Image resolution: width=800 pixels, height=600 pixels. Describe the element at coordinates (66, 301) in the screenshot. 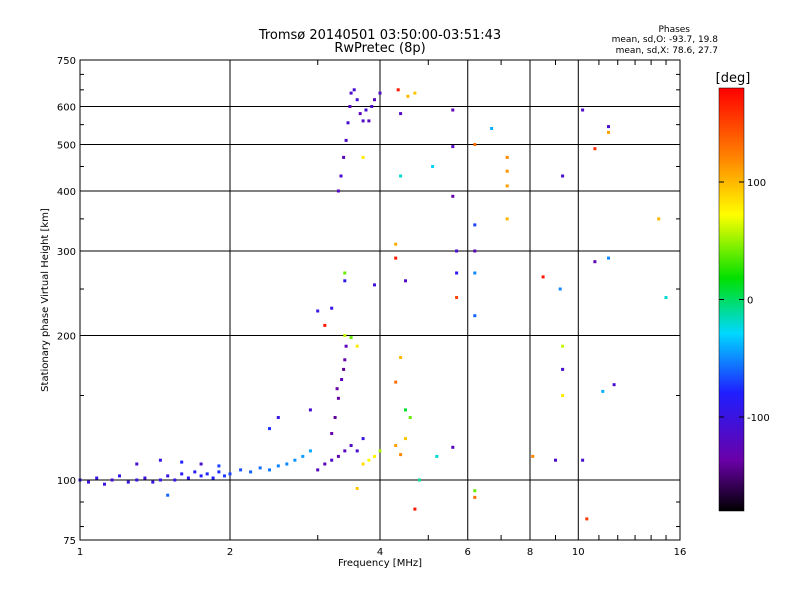

I see `y-tick-labels: 75 100 200 300 400 500 600 750` at that location.